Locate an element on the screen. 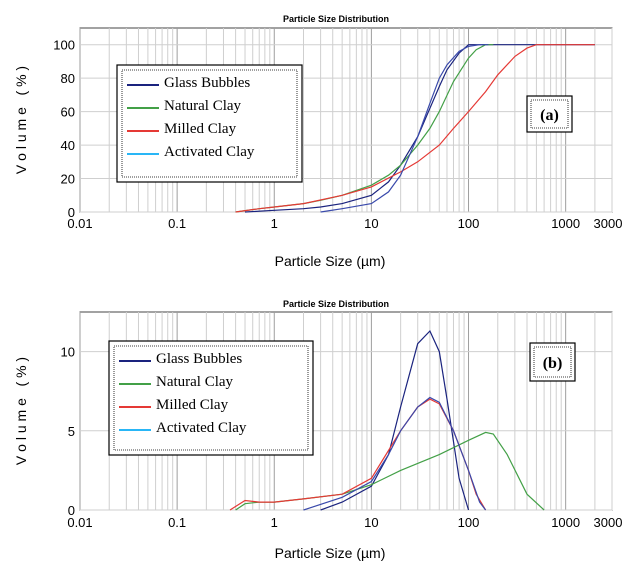 The image size is (627, 569). panel-label: (b) is located at coordinates (553, 363).